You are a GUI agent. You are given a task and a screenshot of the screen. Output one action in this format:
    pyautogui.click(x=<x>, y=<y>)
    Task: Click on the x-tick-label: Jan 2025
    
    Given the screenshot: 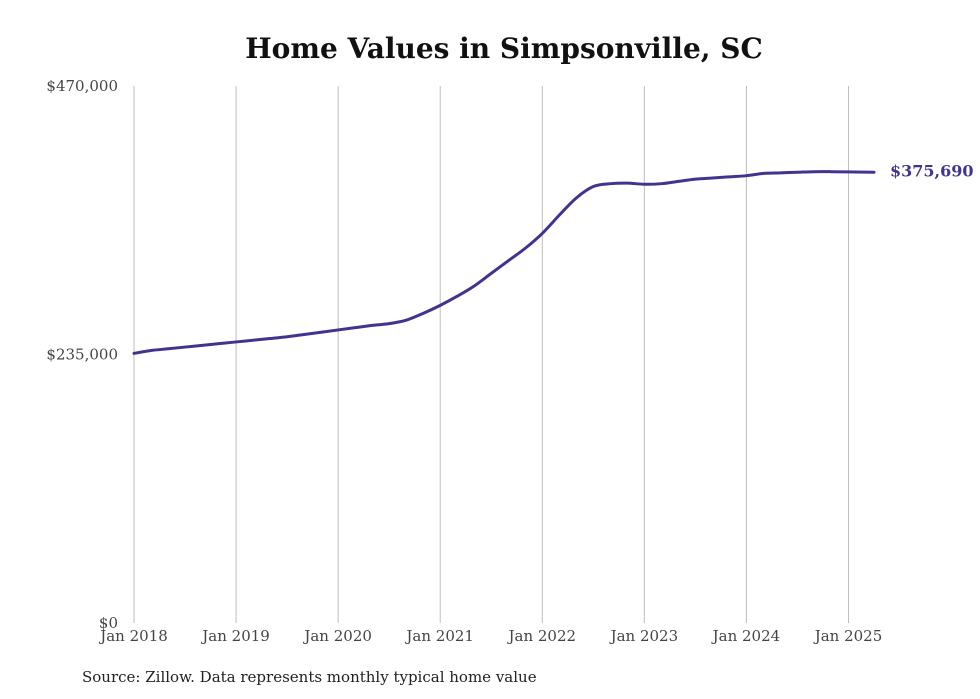 What is the action you would take?
    pyautogui.click(x=848, y=636)
    